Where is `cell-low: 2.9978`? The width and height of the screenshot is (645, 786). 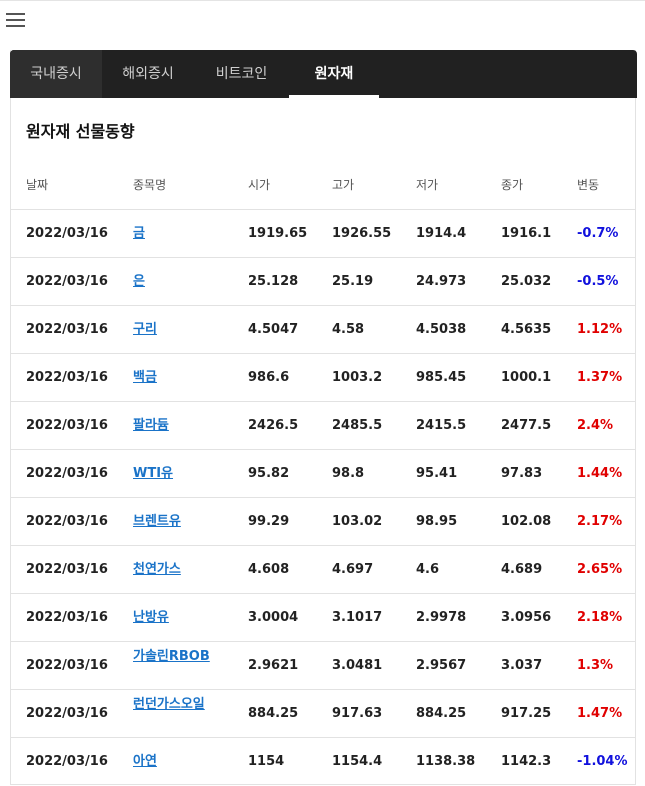 cell-low: 2.9978 is located at coordinates (441, 617).